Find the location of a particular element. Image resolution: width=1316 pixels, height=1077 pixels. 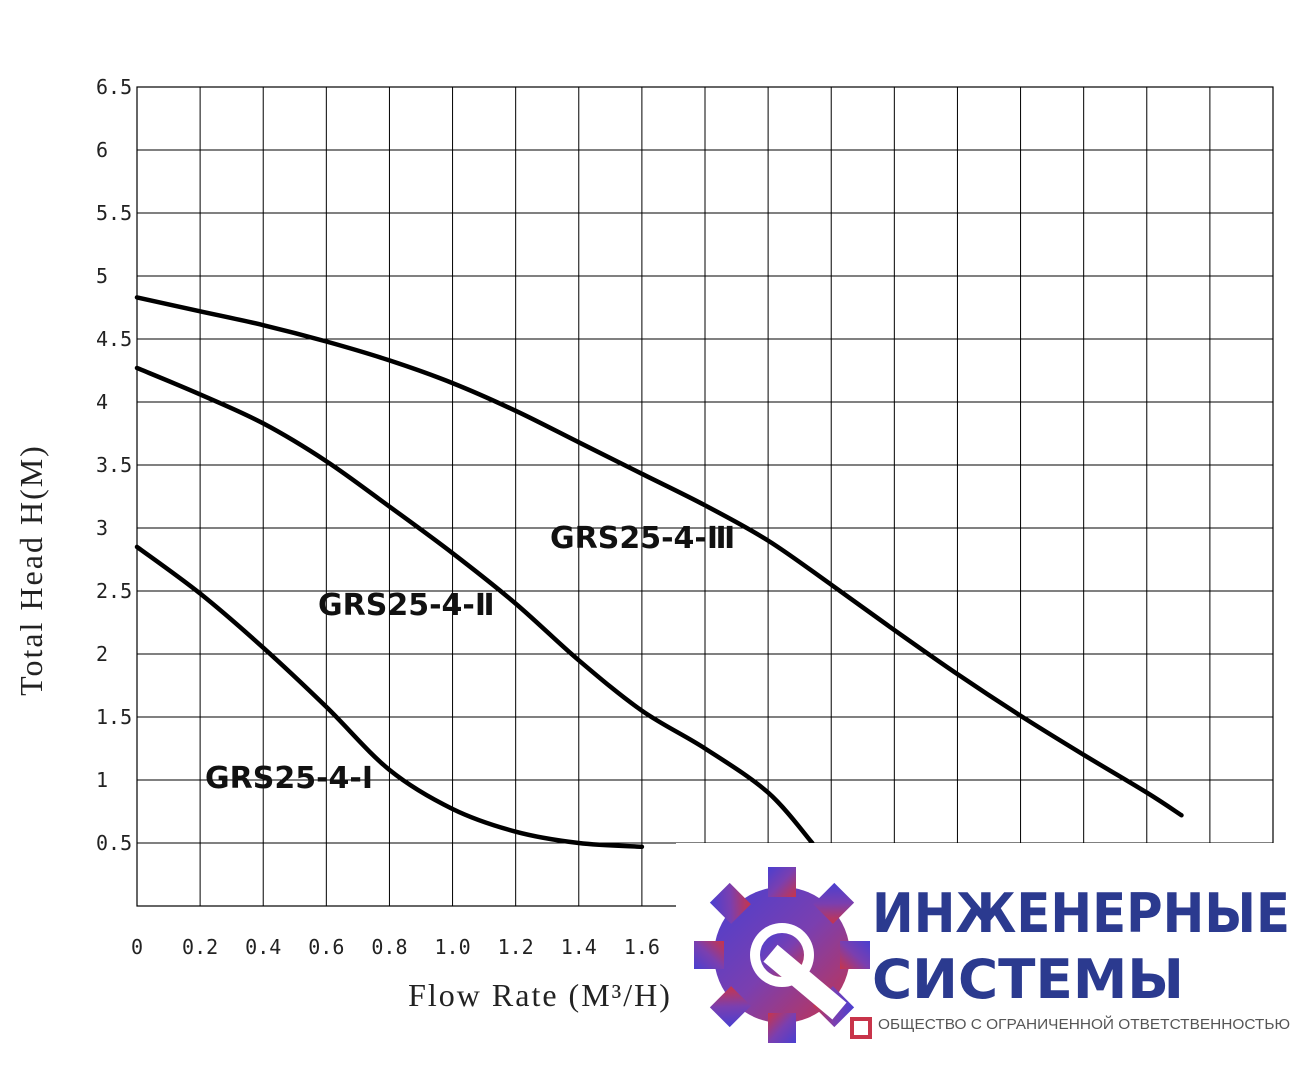

curve is located at coordinates (389, 697).